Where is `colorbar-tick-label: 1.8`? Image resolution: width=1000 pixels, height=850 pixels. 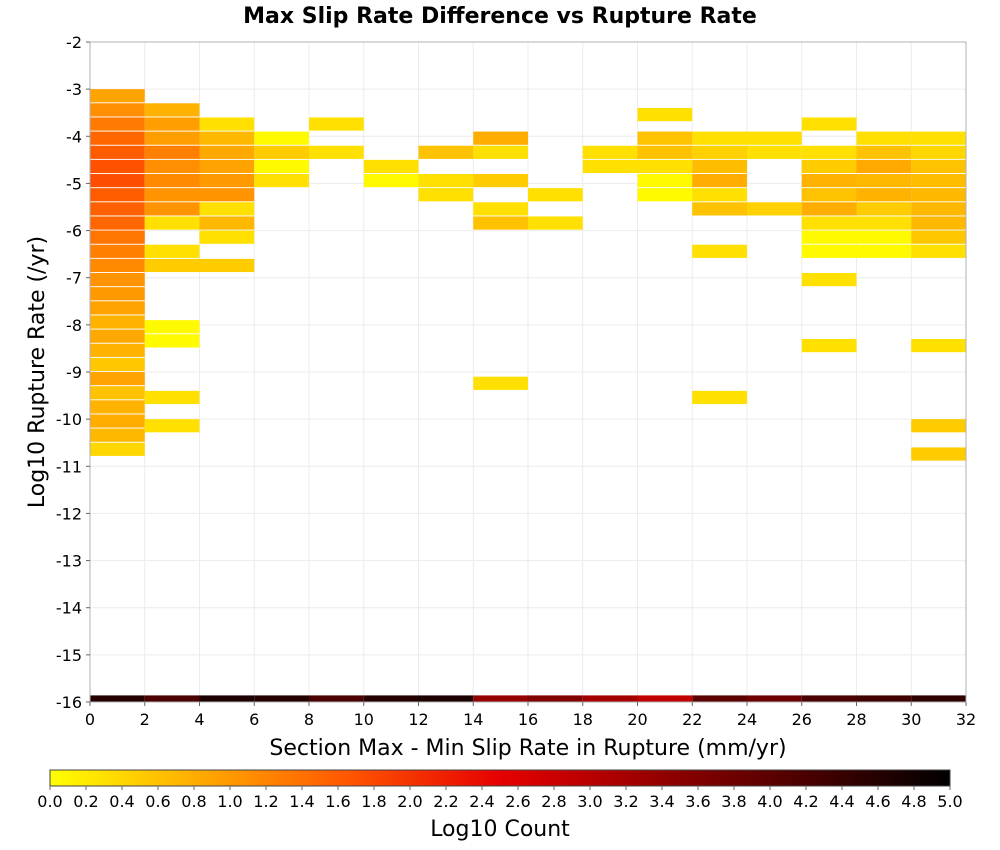
colorbar-tick-label: 1.8 is located at coordinates (373, 801).